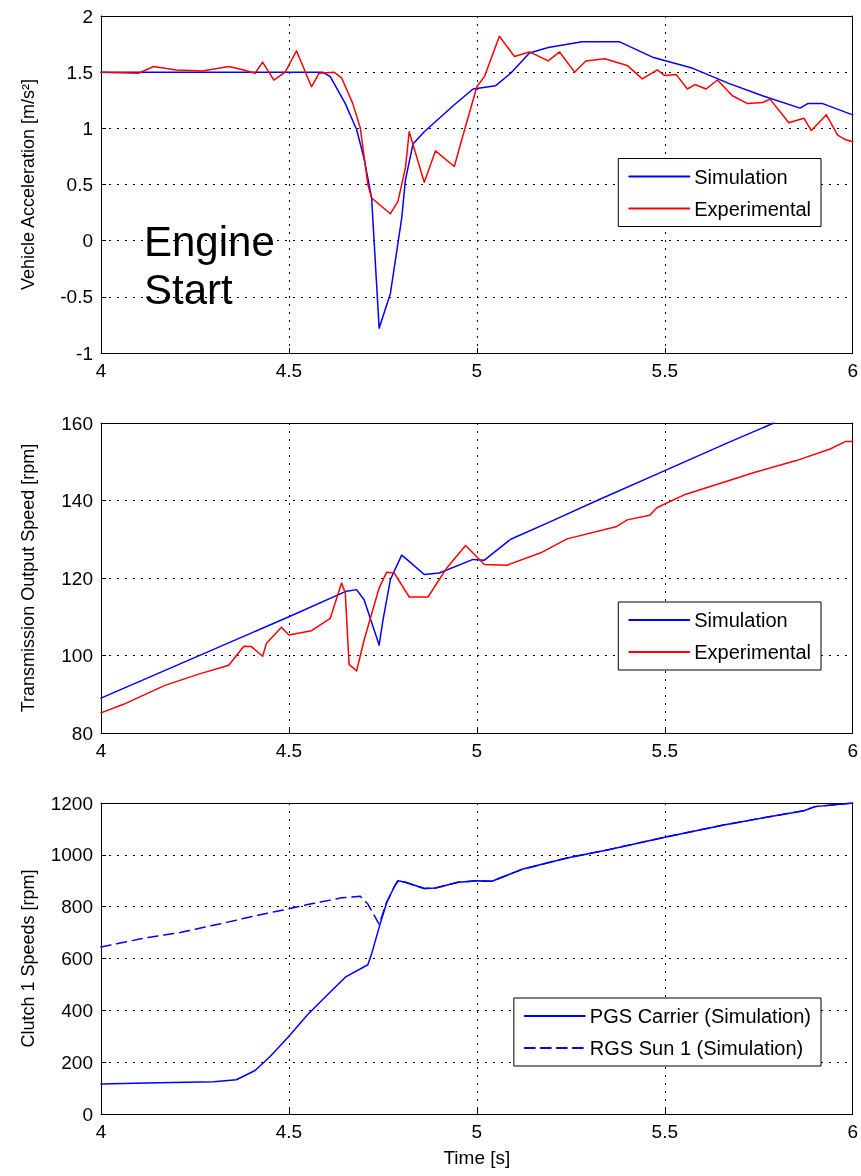 This screenshot has height=1176, width=861. Describe the element at coordinates (79, 72) in the screenshot. I see `y-tick-label: 1.5` at that location.